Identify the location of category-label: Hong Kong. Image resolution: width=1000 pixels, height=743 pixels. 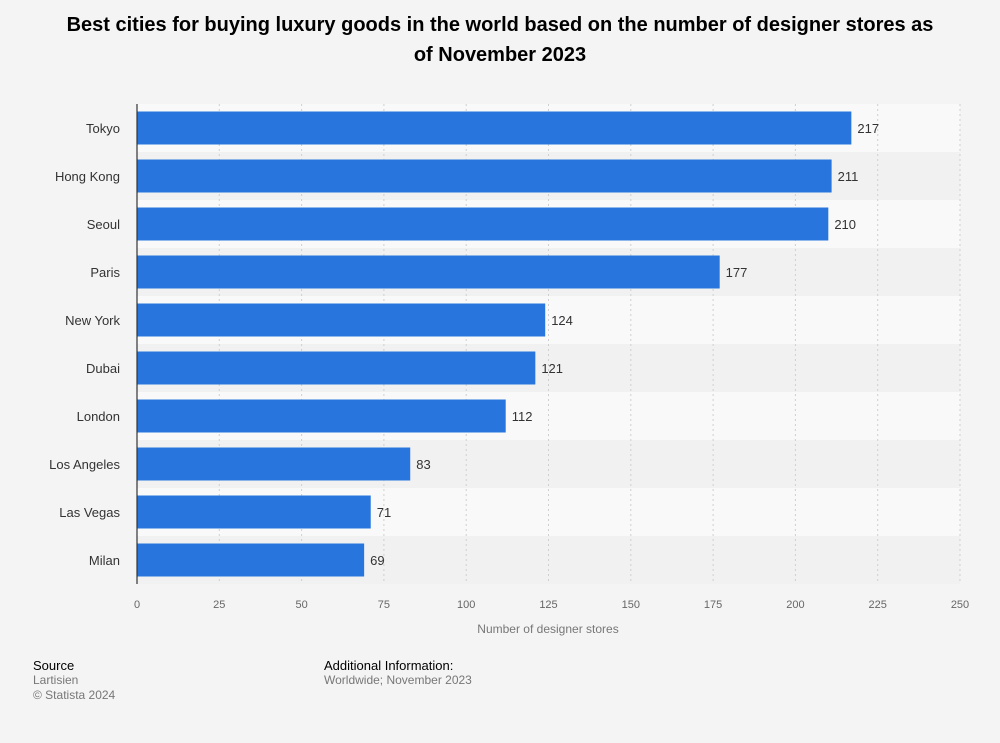
(87, 176).